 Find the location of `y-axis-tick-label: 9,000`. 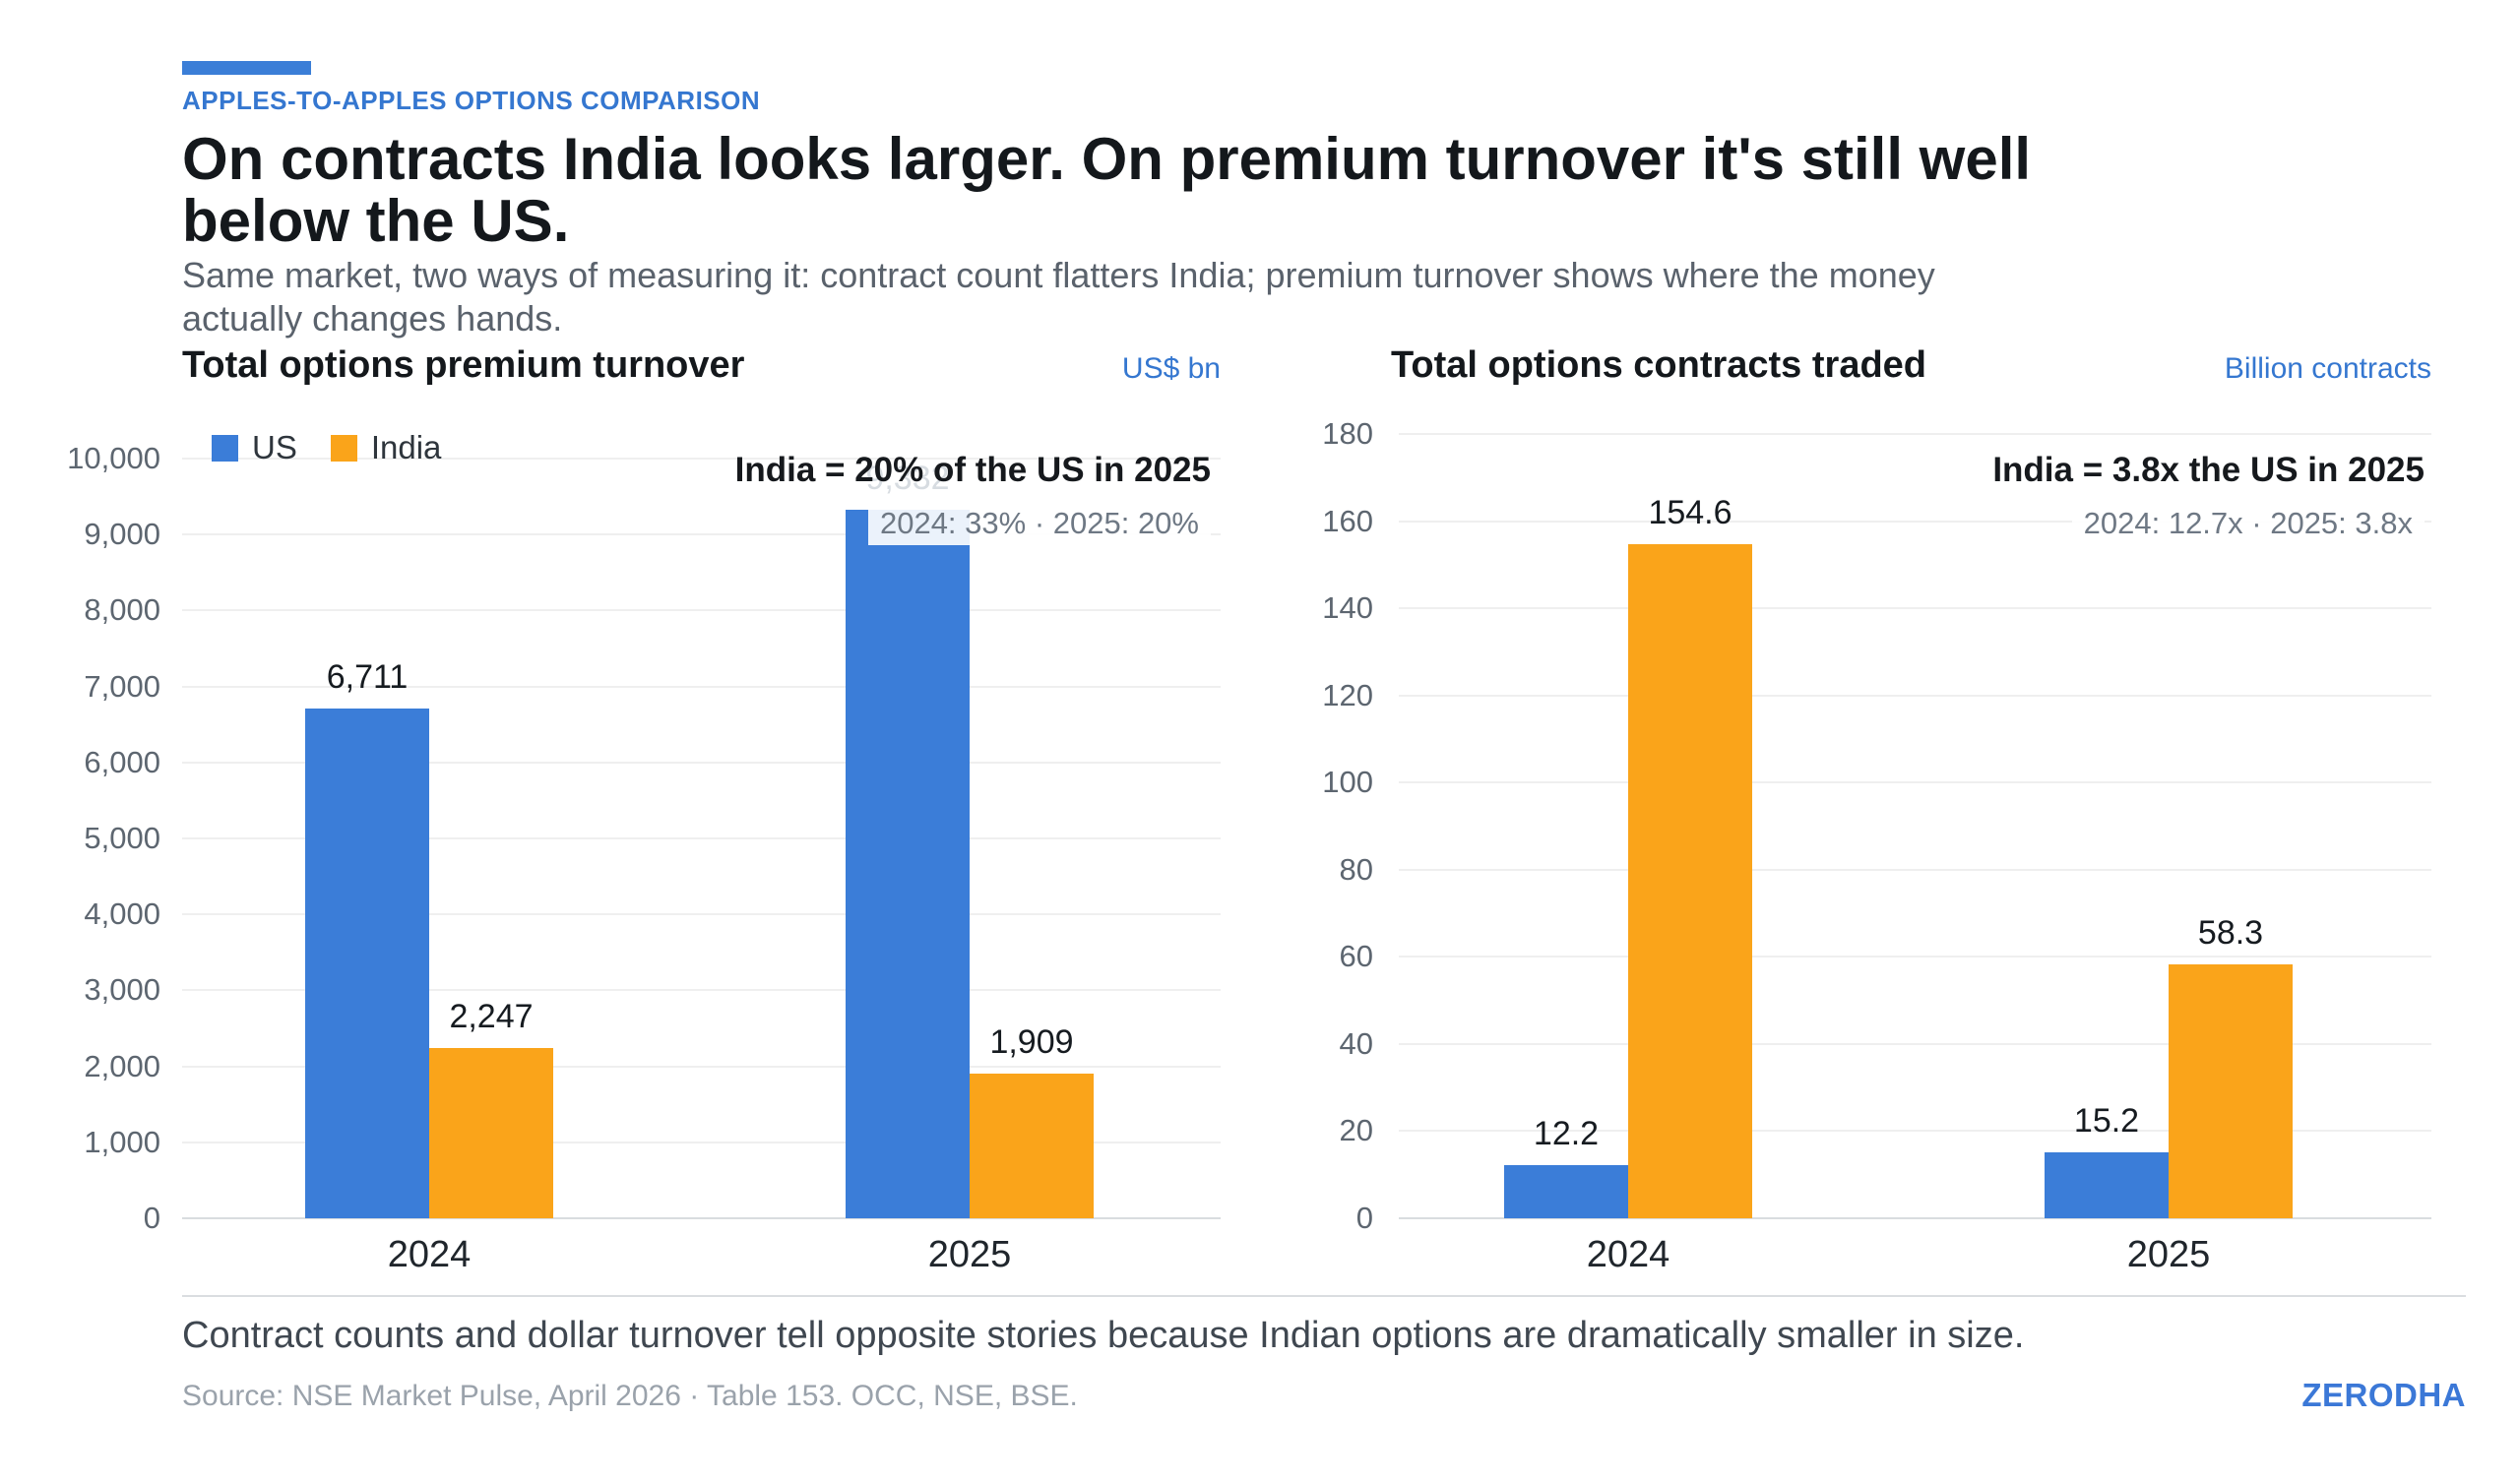

y-axis-tick-label: 9,000 is located at coordinates (122, 534).